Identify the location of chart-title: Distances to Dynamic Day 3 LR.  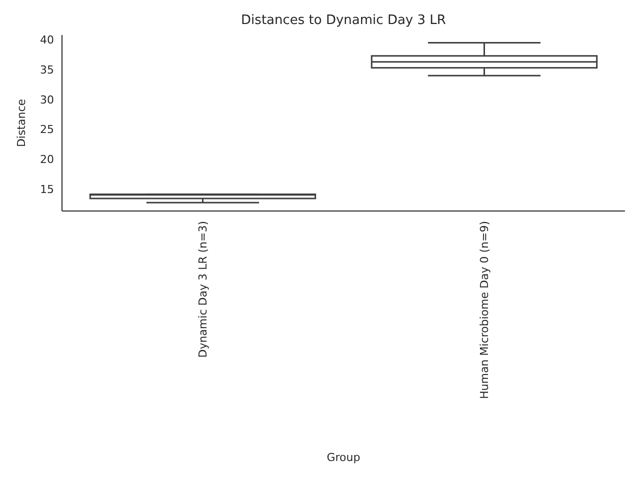
(343, 20).